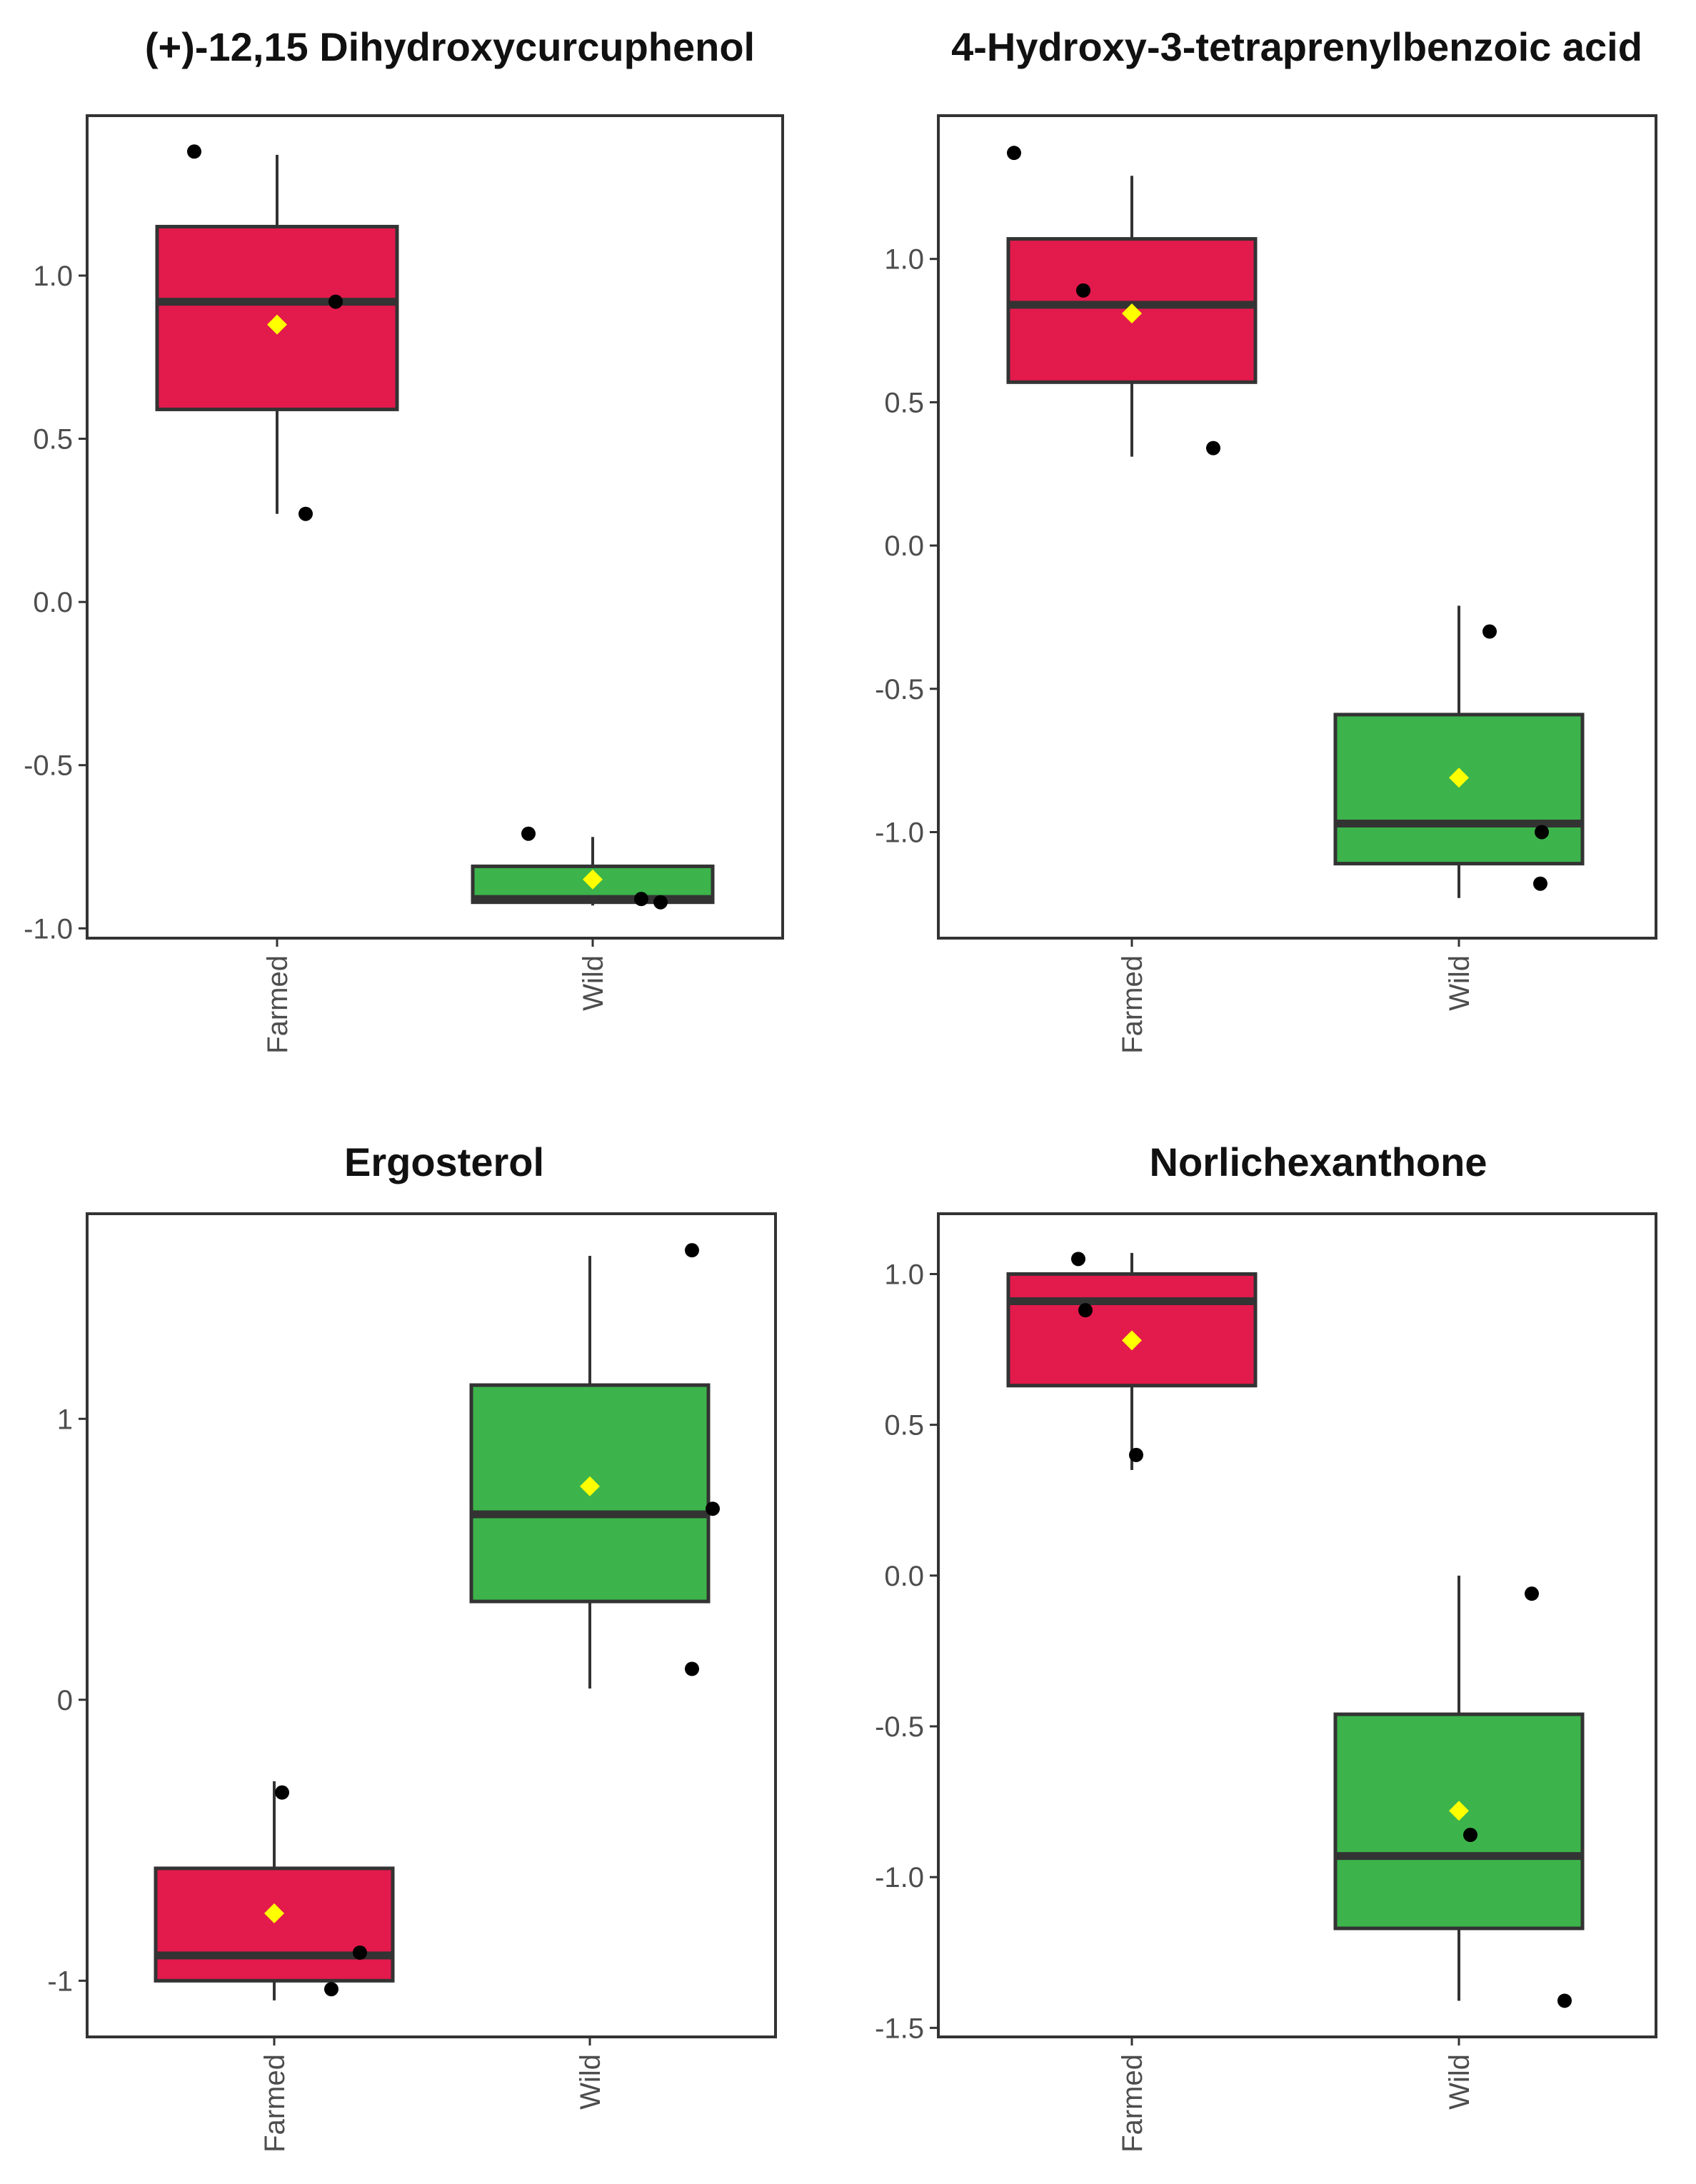 The height and width of the screenshot is (2184, 1696). Describe the element at coordinates (1296, 46) in the screenshot. I see `panel-title: 4-Hydroxy-3-tetraprenylbenzoic acid` at that location.